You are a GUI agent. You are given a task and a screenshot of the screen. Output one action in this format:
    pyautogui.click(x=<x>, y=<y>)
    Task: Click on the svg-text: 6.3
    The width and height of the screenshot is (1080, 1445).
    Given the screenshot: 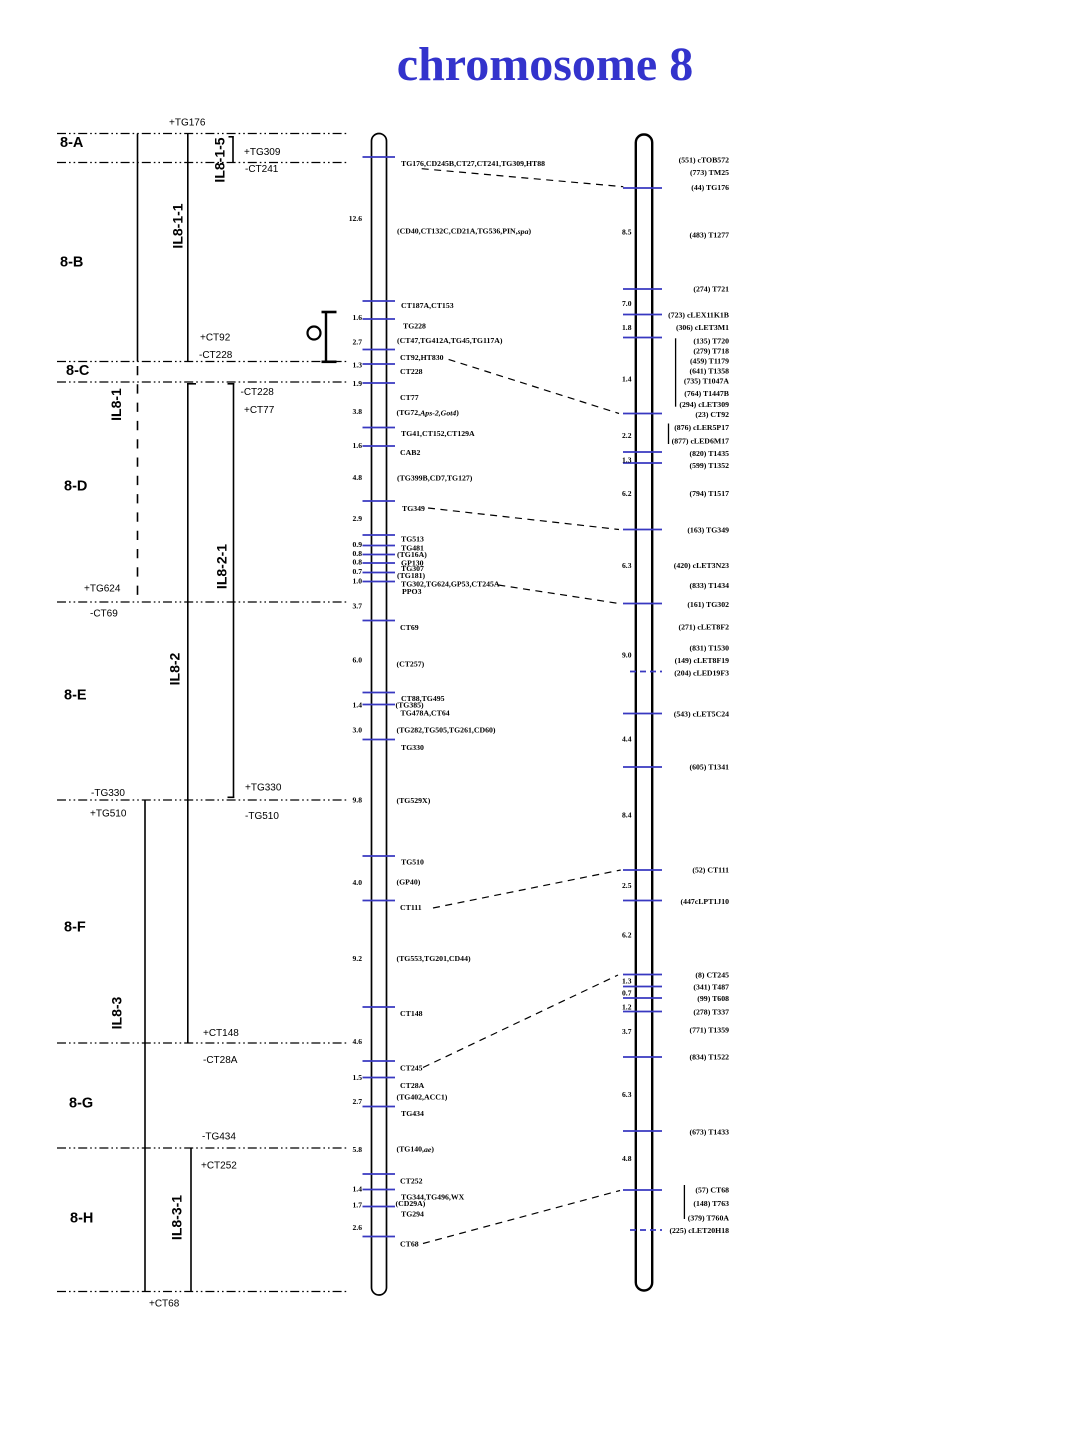 What is the action you would take?
    pyautogui.click(x=627, y=565)
    